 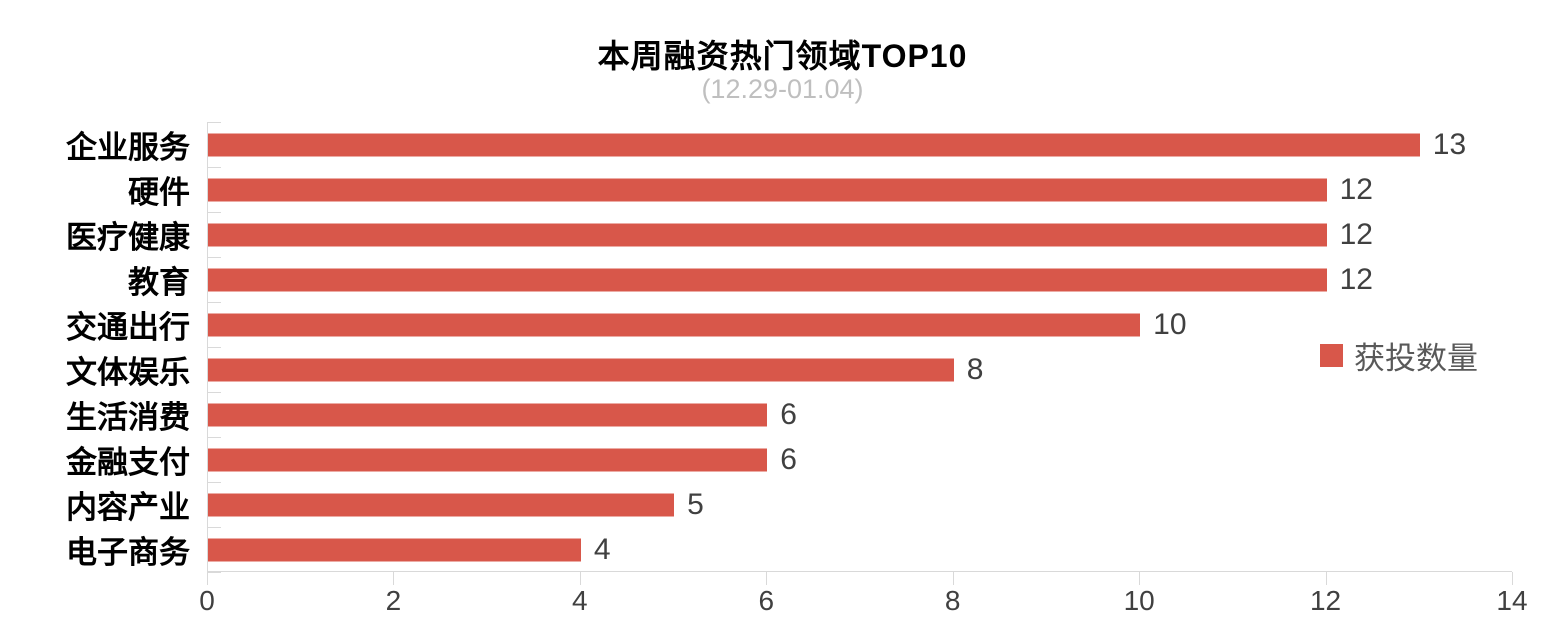 I want to click on legend-color-swatch, so click(x=1331, y=355).